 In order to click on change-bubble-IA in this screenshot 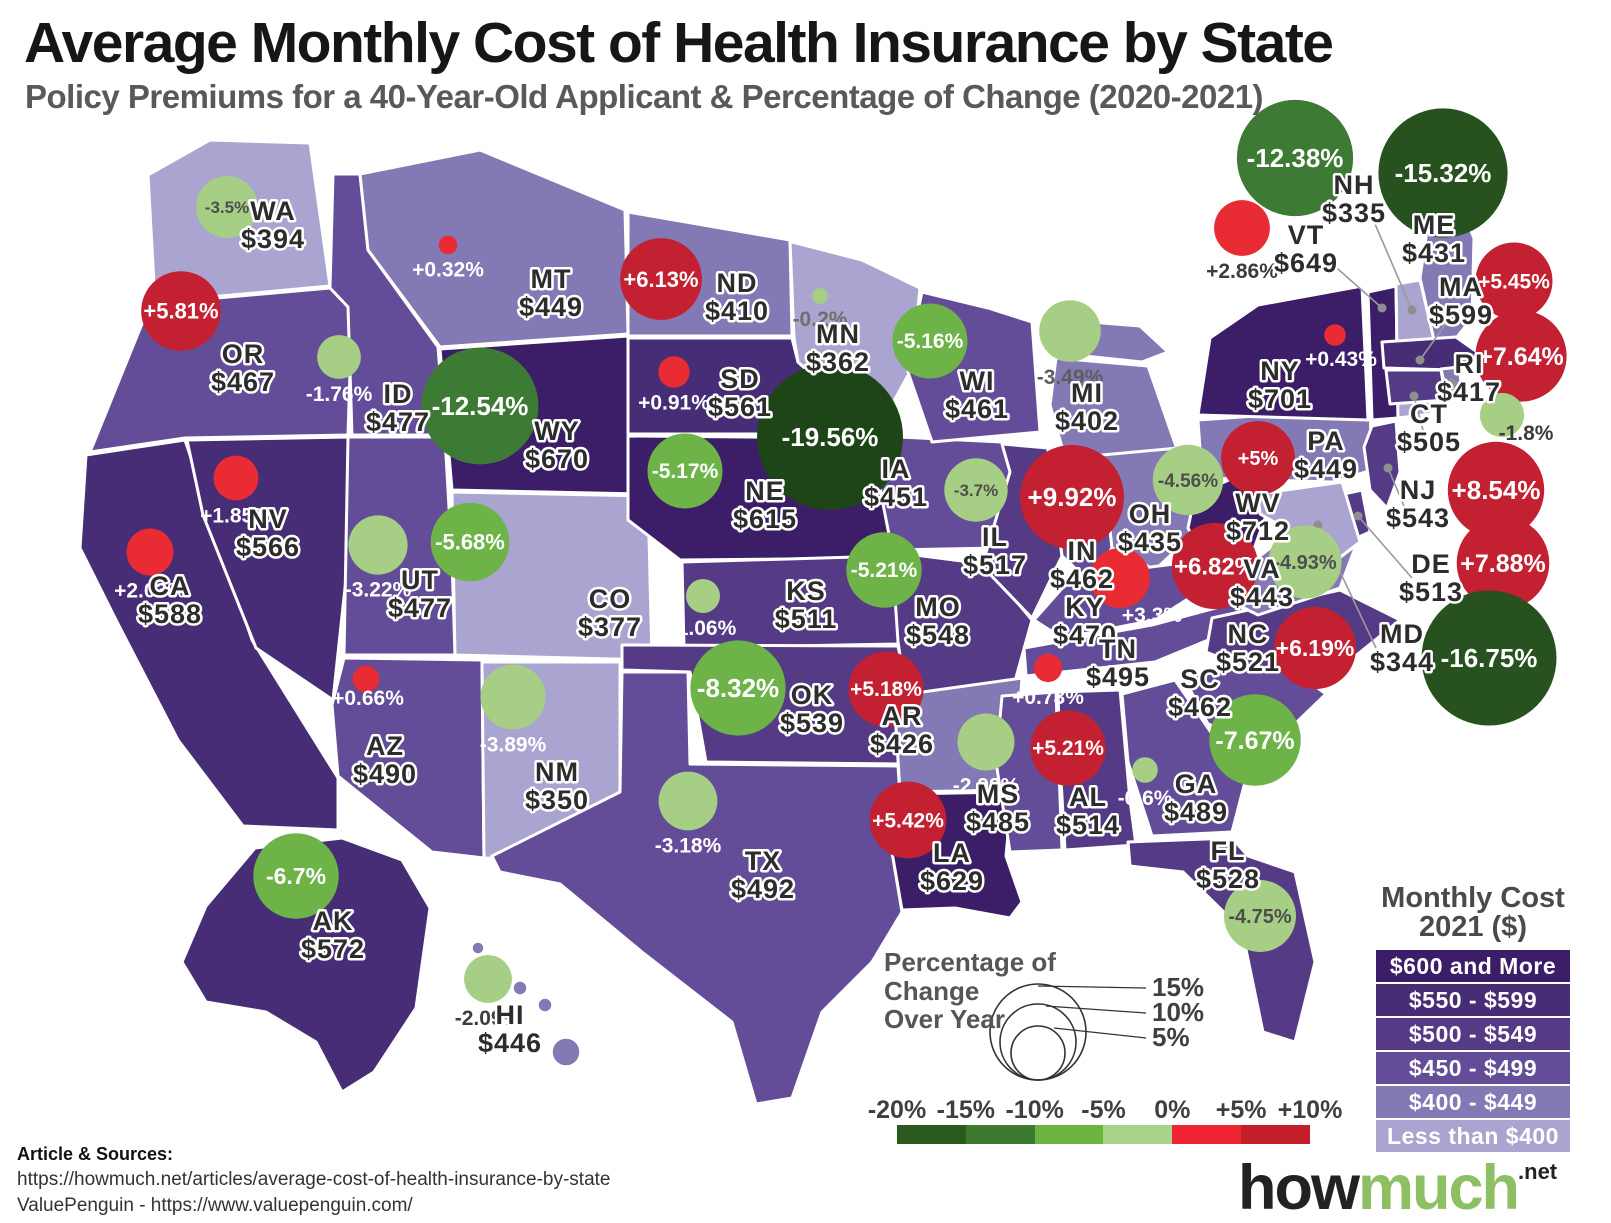, I will do `click(830, 437)`.